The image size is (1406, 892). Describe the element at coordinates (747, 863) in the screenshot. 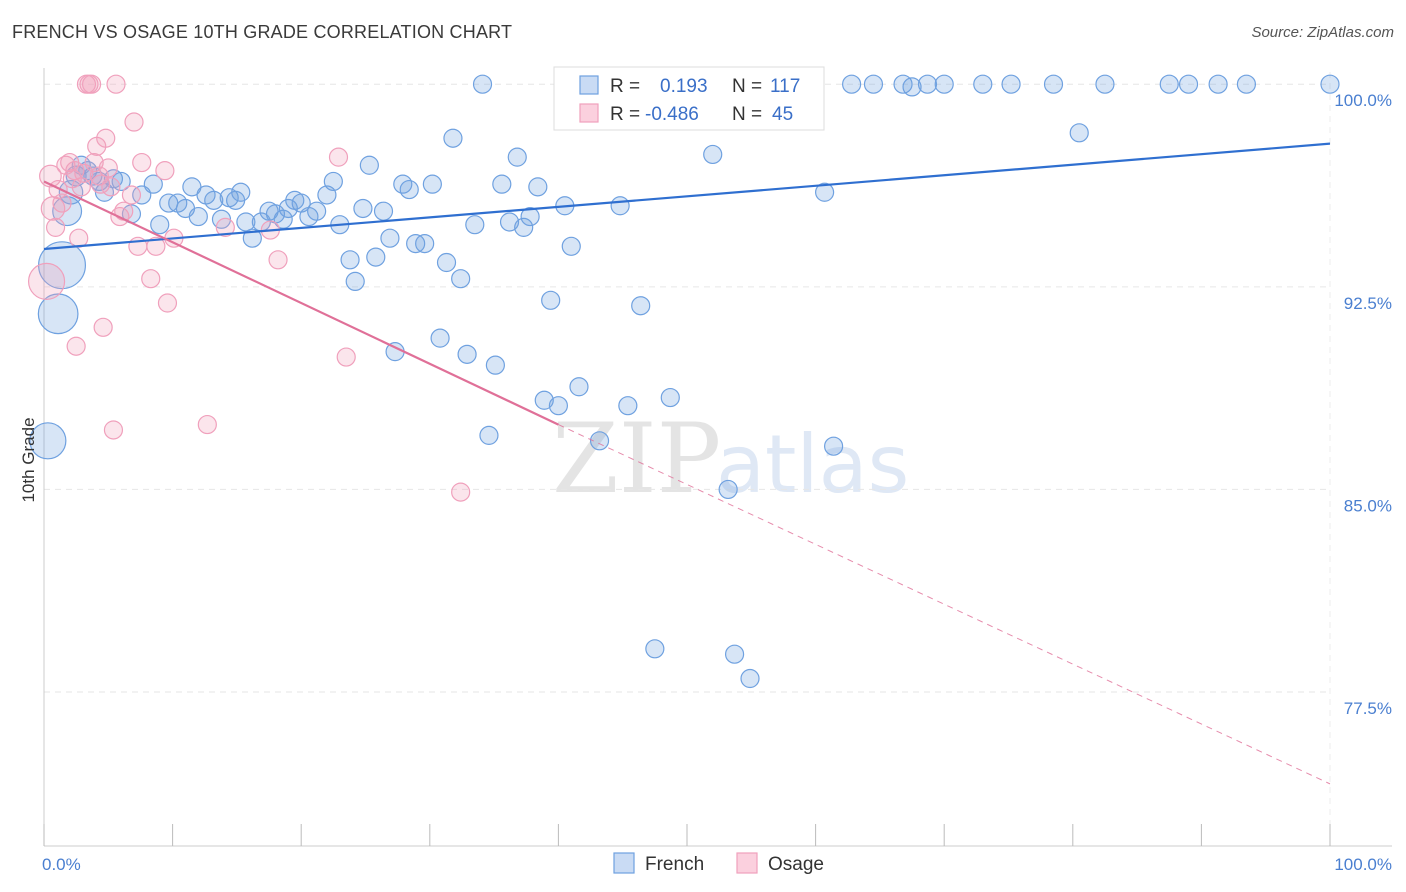

I see `legend-swatch-osage-bottom` at that location.